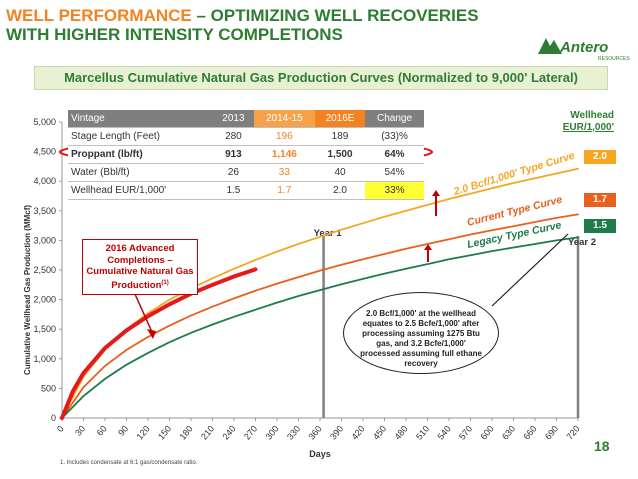 This screenshot has width=638, height=479. What do you see at coordinates (508, 433) in the screenshot?
I see `x-tick-label: 630` at bounding box center [508, 433].